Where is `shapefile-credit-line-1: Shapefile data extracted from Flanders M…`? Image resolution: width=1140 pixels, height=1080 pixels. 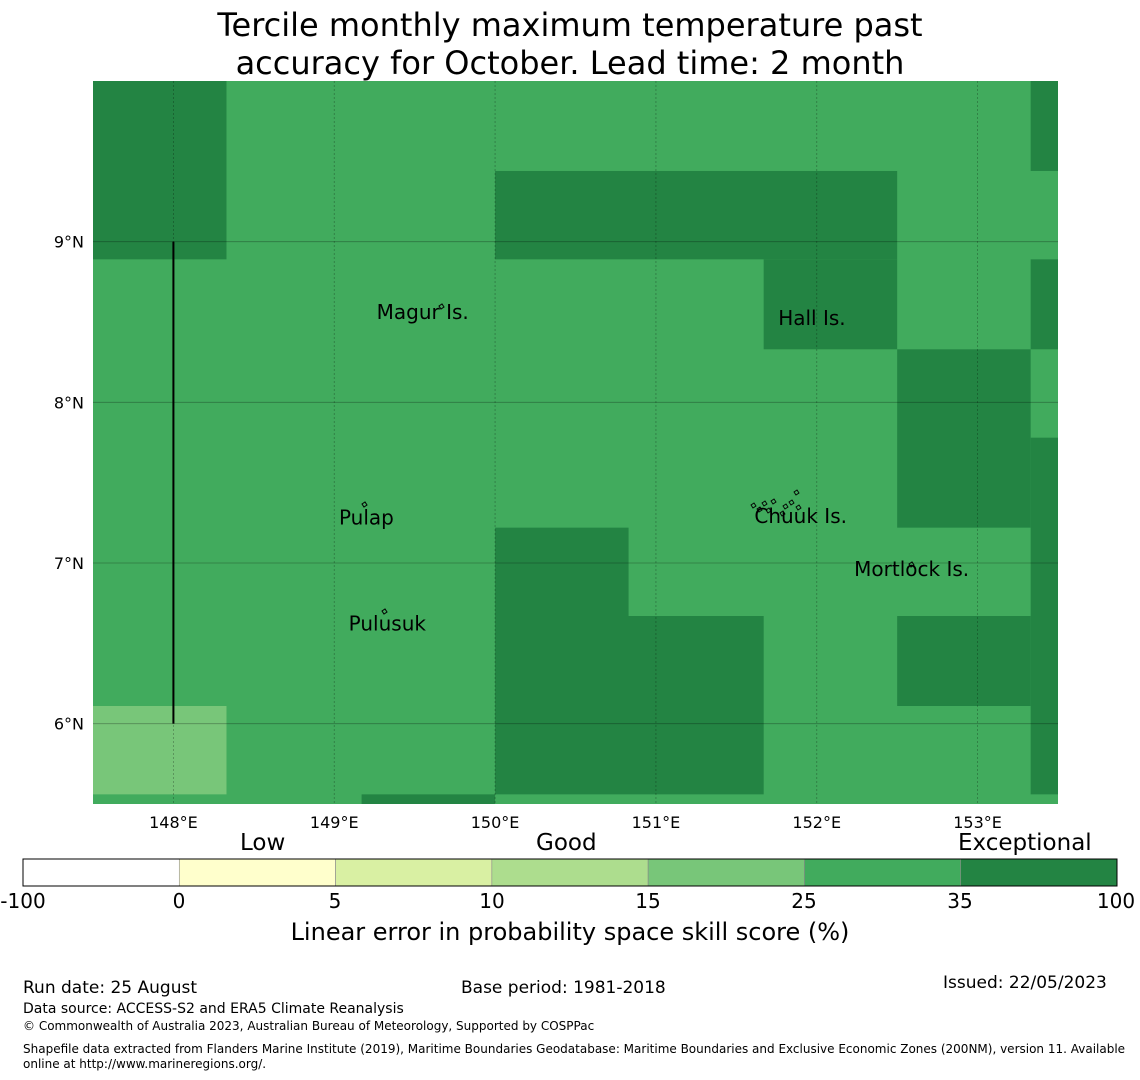
shapefile-credit-line-1: Shapefile data extracted from Flanders M… is located at coordinates (574, 1049).